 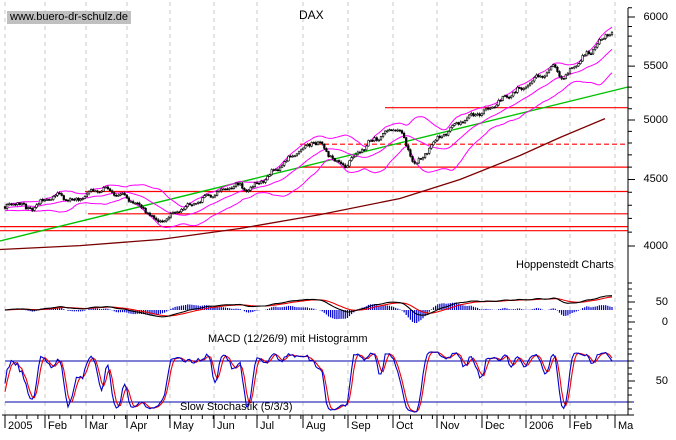 I want to click on stoch-label: Slow Stochastik (5/3/3), so click(x=236, y=407).